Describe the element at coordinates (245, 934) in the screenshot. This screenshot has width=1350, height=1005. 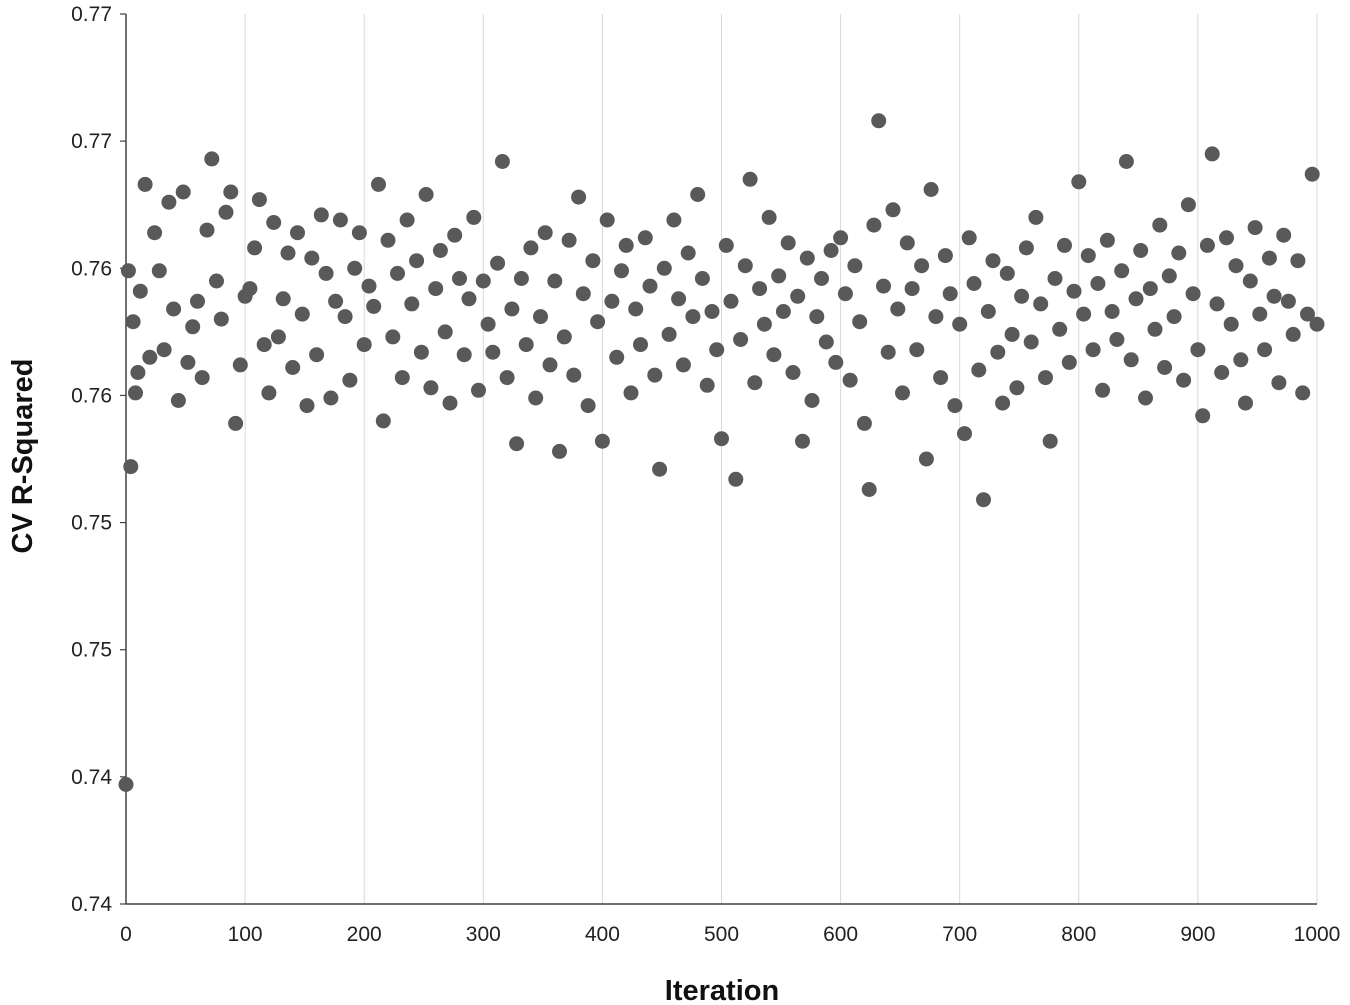
I see `x-tick-label: 100` at that location.